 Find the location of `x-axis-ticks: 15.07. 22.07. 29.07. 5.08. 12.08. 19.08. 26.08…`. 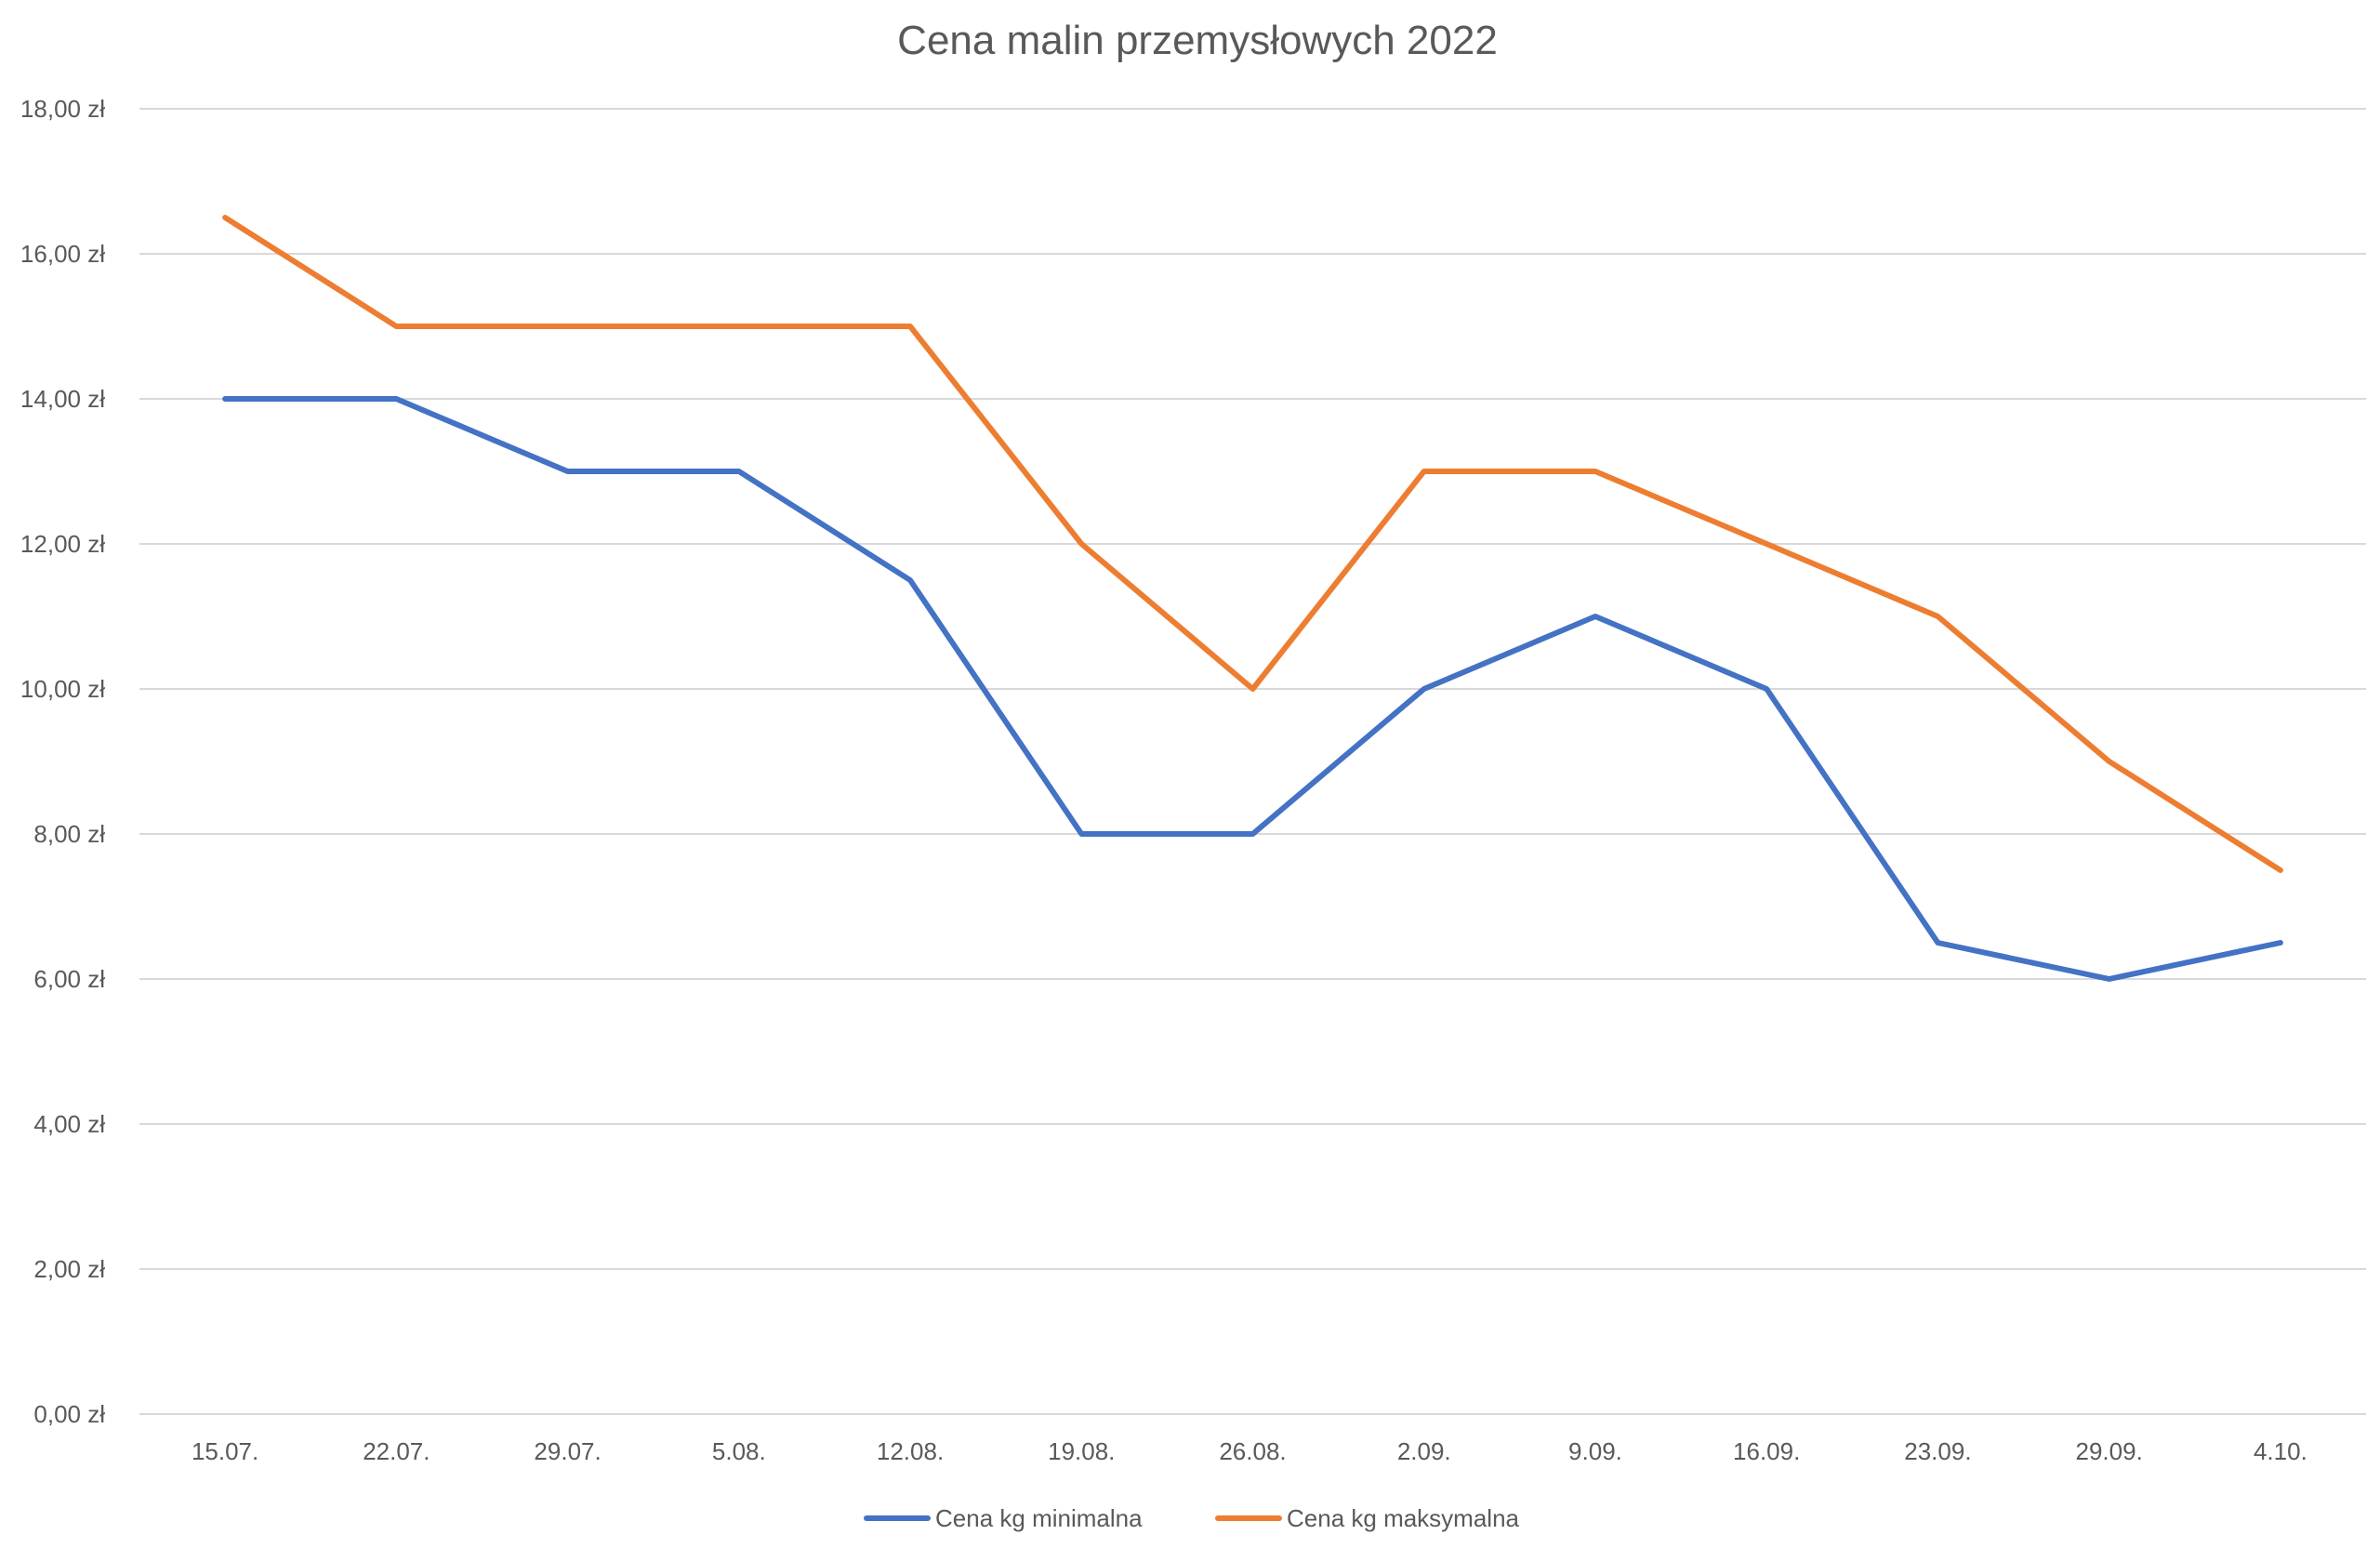

x-axis-ticks: 15.07. 22.07. 29.07. 5.08. 12.08. 19.08. 26.08… is located at coordinates (1249, 1451).